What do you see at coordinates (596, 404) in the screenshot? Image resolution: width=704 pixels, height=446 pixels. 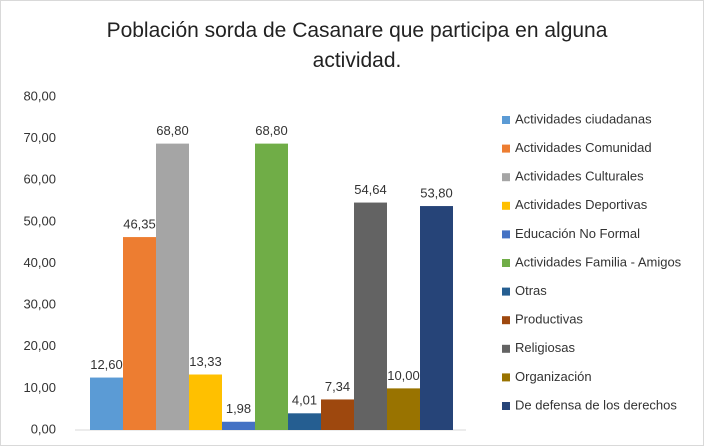 I see `legend-label: De defensa de los derechos` at bounding box center [596, 404].